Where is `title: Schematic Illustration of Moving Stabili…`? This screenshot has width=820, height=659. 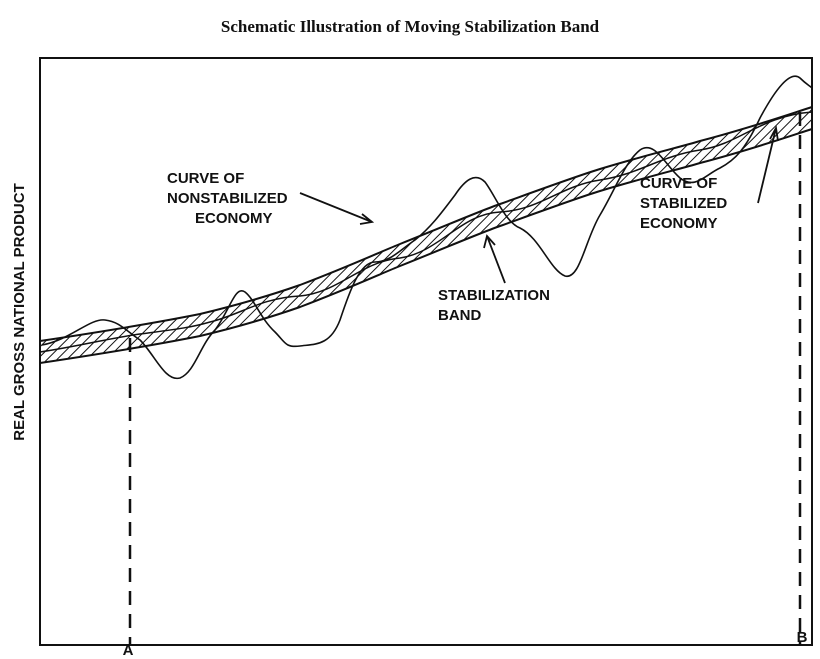
title: Schematic Illustration of Moving Stabili… is located at coordinates (410, 26).